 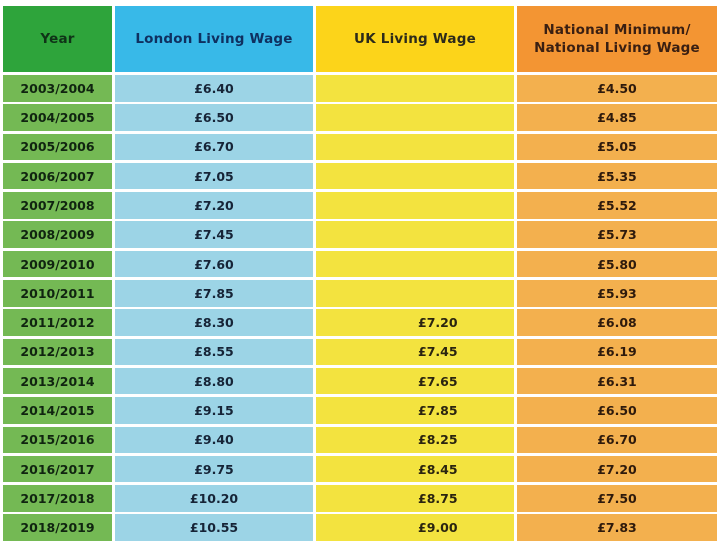 What do you see at coordinates (57, 498) in the screenshot?
I see `cell-year: 2017/2018` at bounding box center [57, 498].